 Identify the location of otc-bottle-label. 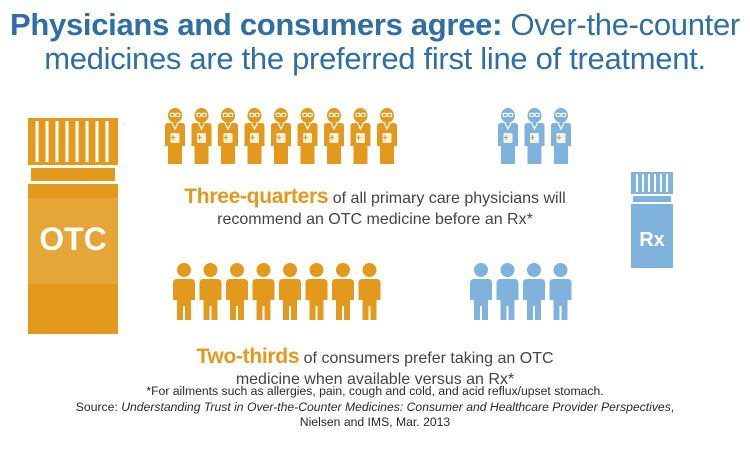
(73, 241).